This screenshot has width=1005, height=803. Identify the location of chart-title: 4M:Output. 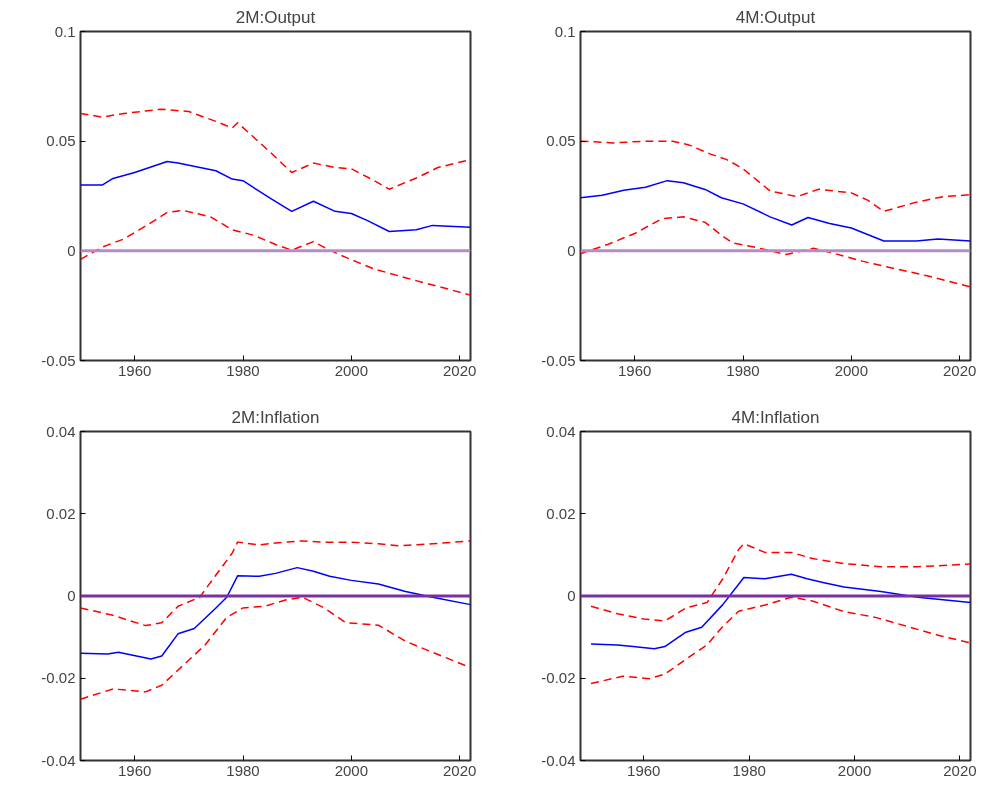
(775, 17).